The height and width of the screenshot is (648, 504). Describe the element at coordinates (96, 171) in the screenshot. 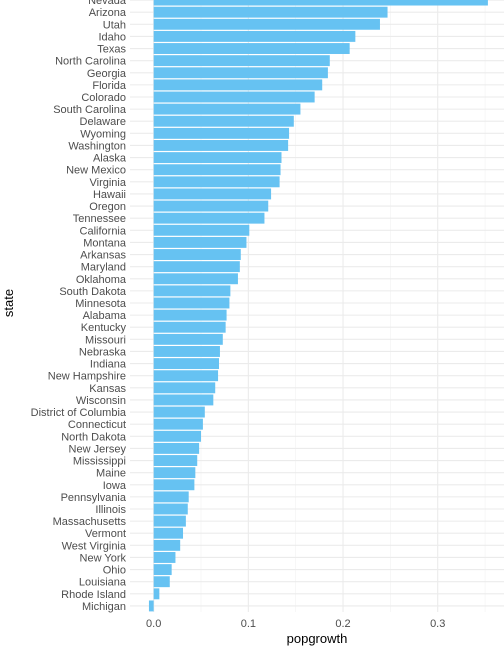

I see `y-tick-label: New Mexico` at that location.